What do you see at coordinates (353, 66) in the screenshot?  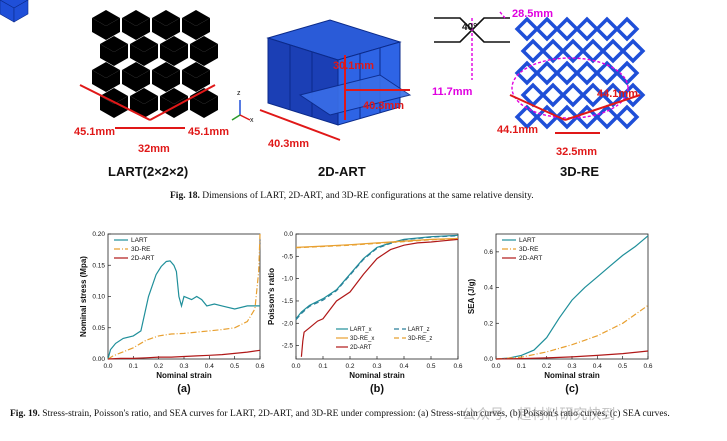 I see `art2d-dim-height: 30.1mm` at bounding box center [353, 66].